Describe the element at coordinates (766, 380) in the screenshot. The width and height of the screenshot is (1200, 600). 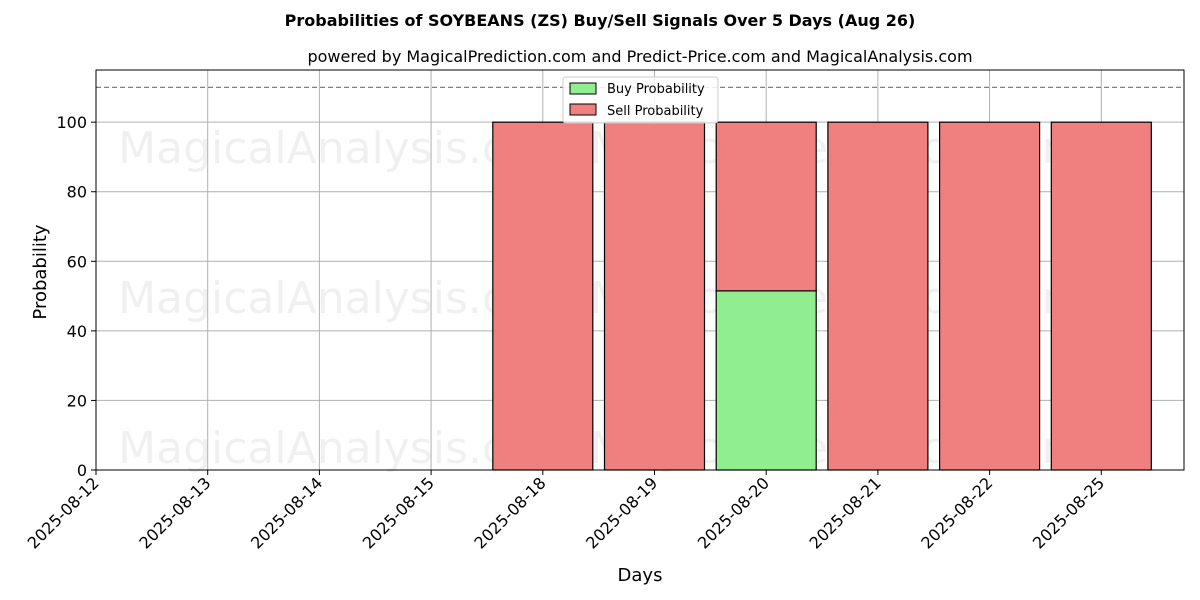
I see `bar-buy` at that location.